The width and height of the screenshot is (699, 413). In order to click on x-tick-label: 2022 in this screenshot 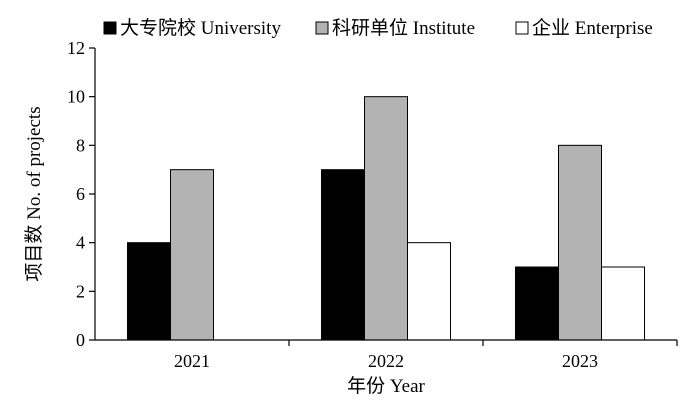, I will do `click(386, 361)`.